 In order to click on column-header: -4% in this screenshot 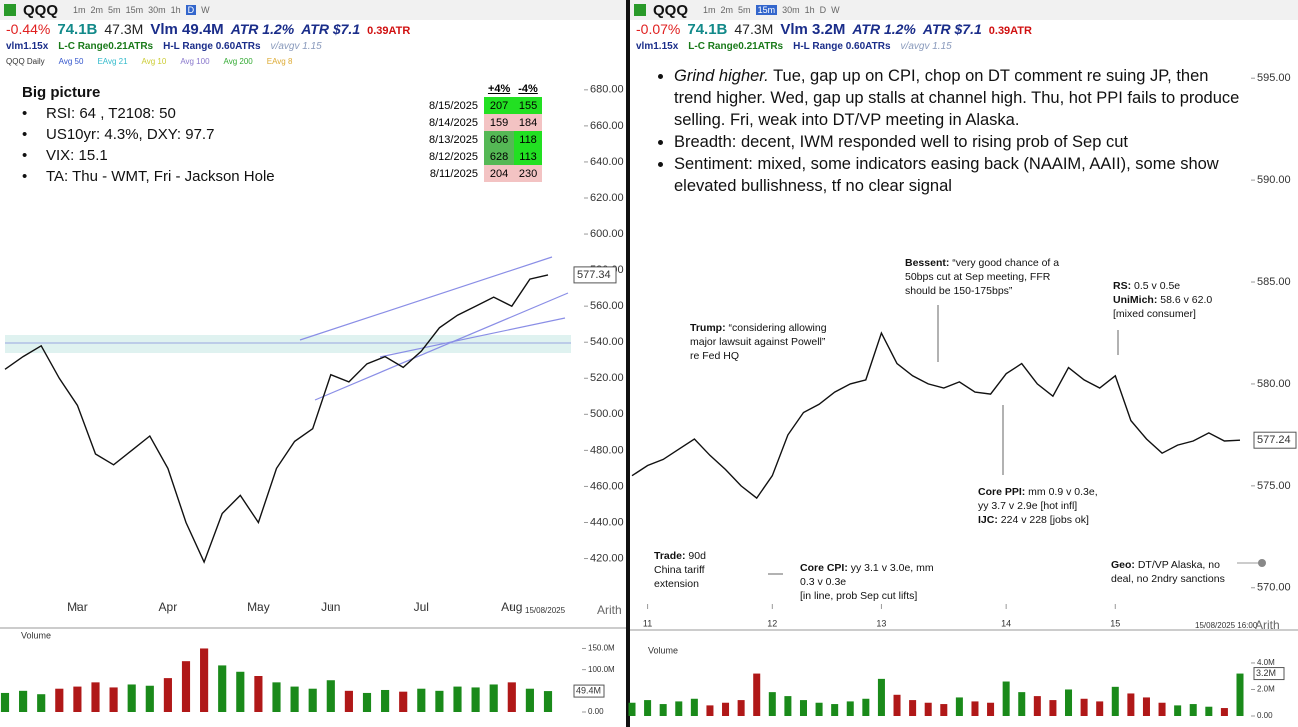, I will do `click(528, 88)`.